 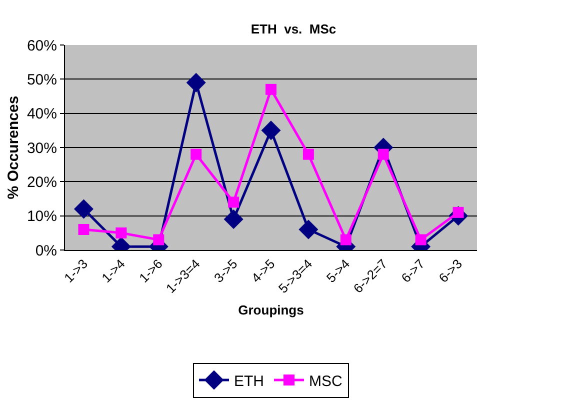 What do you see at coordinates (13, 148) in the screenshot?
I see `y-axis-title: % Occurences` at bounding box center [13, 148].